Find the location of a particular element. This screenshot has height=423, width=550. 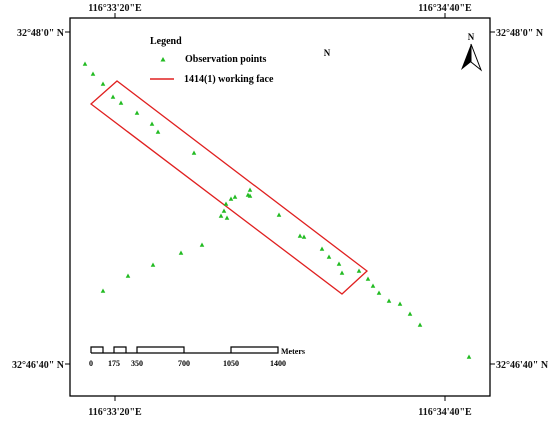

coord-top-right: 116°34'40"E is located at coordinates (445, 8).